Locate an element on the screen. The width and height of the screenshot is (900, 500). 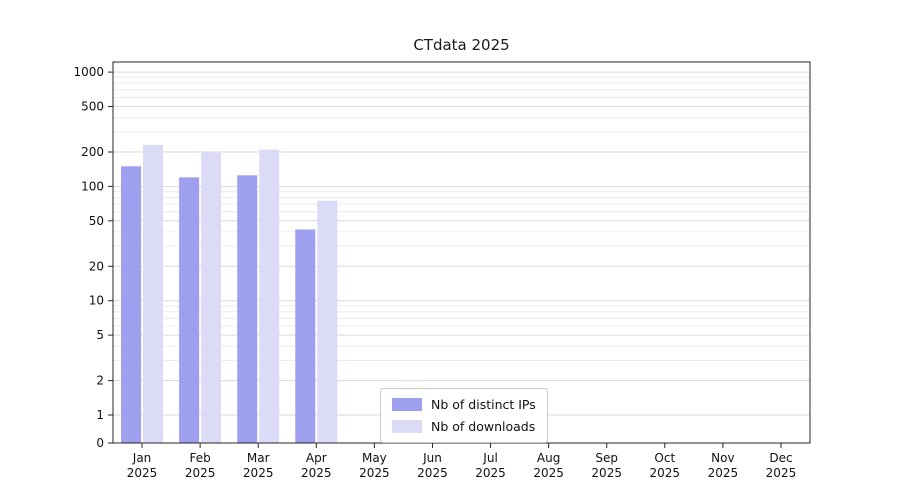
legend-item-distinct-ips: Nb of distinct IPs is located at coordinates (464, 404).